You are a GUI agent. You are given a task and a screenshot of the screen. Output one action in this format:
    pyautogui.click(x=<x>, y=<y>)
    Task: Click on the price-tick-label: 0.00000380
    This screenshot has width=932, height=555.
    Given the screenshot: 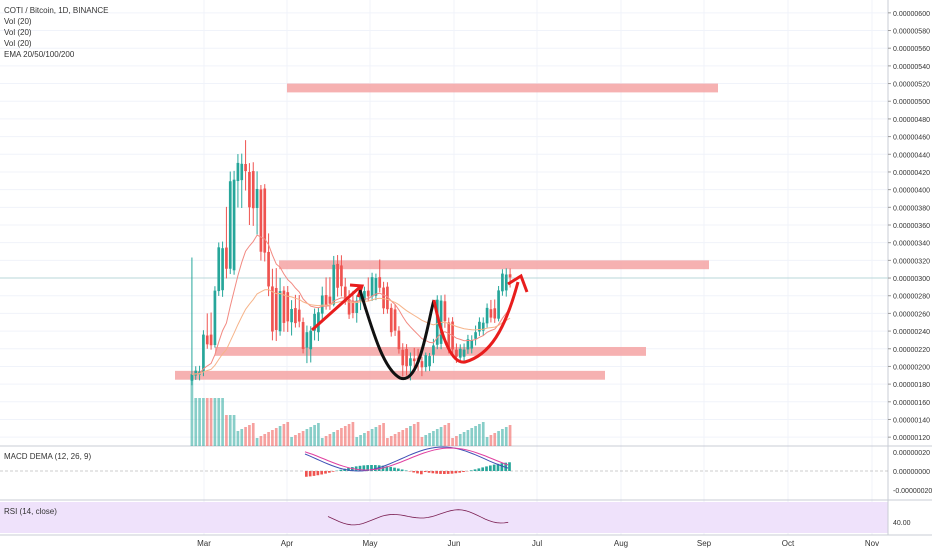 What is the action you would take?
    pyautogui.click(x=911, y=208)
    